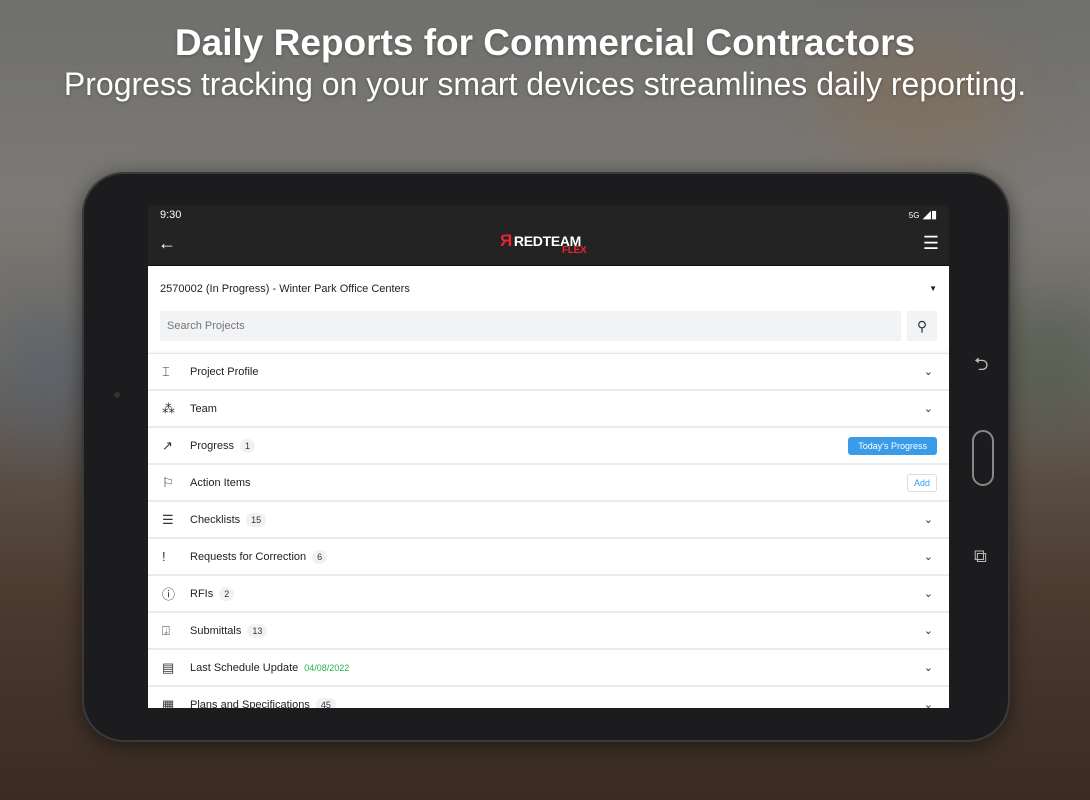 The image size is (1090, 800). Describe the element at coordinates (325, 702) in the screenshot. I see `count-badge: 45` at that location.